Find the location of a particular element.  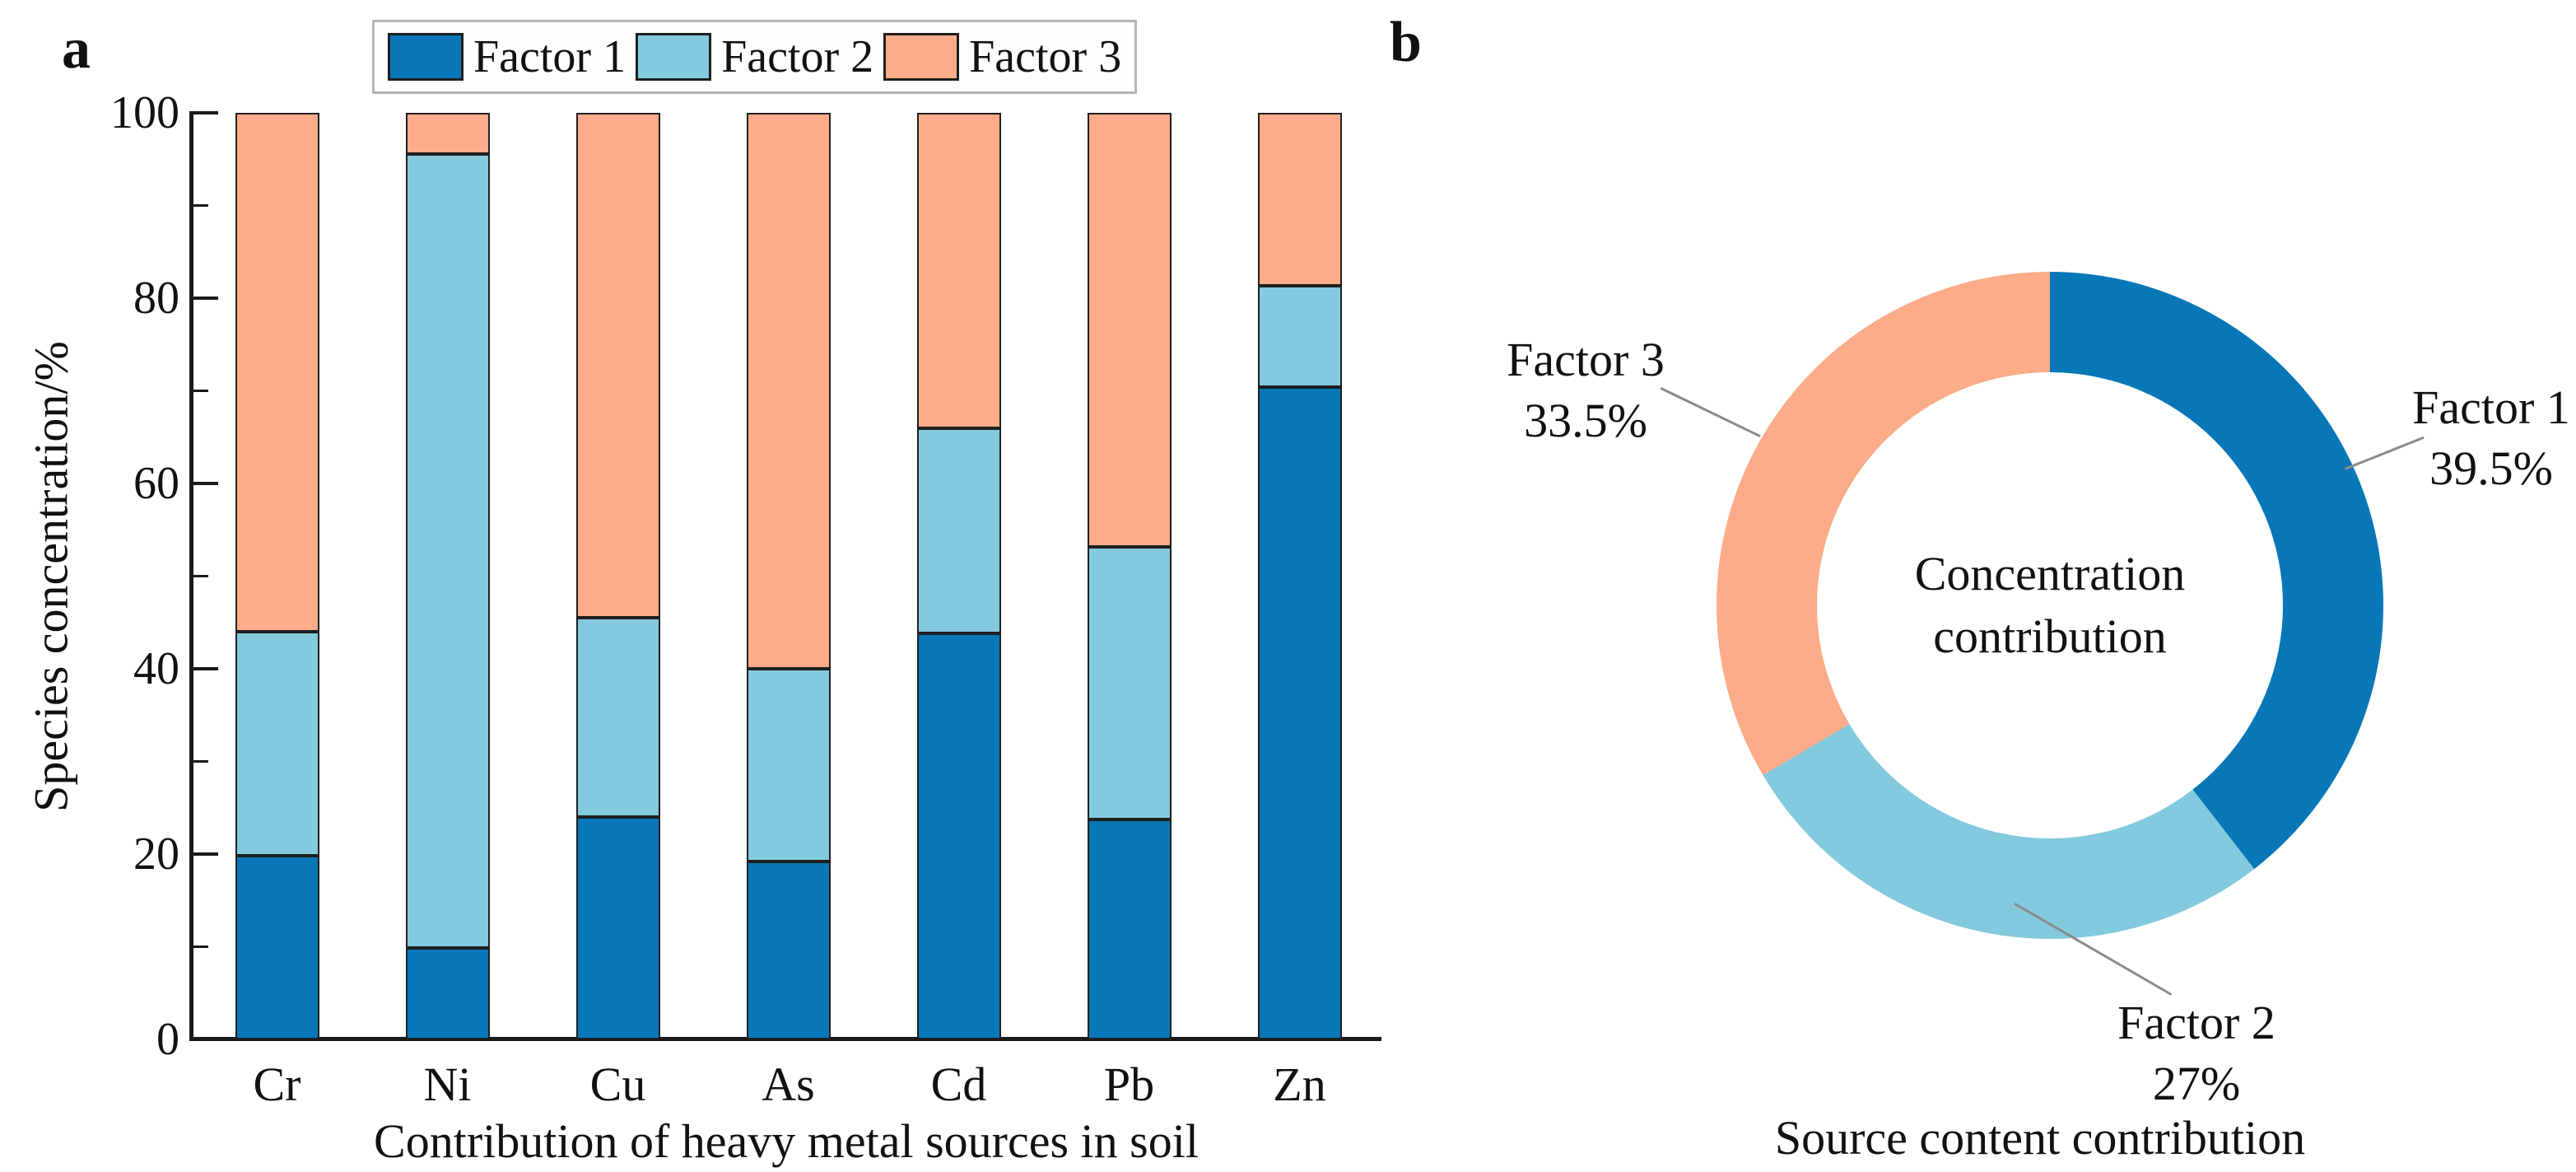

y-tick-label: 40 is located at coordinates (156, 668).